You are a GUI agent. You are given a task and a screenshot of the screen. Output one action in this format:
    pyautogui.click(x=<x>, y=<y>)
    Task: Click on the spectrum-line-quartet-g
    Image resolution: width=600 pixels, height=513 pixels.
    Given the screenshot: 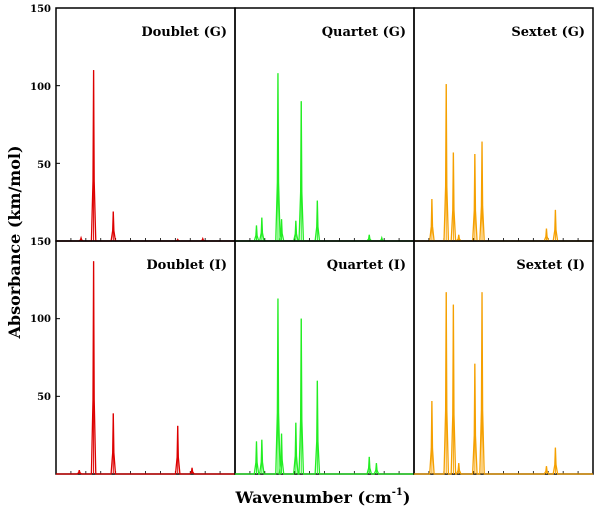 What is the action you would take?
    pyautogui.click(x=324, y=157)
    